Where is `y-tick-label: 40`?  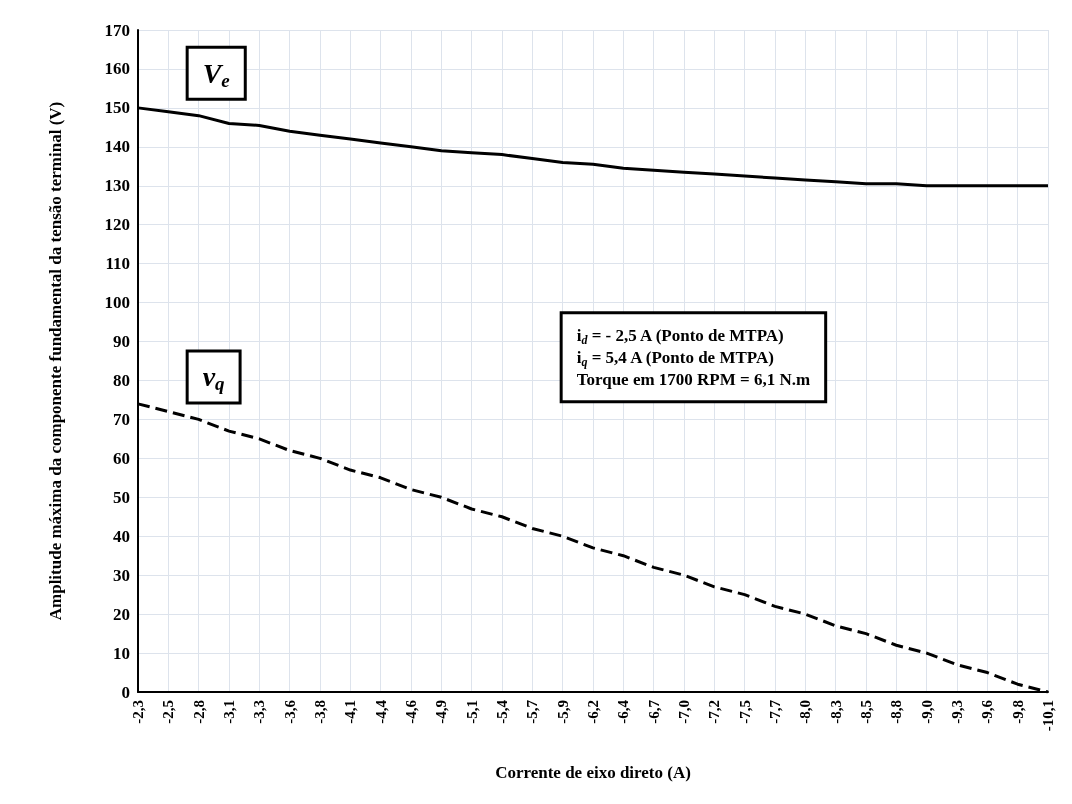
y-tick-label: 40 is located at coordinates (121, 536).